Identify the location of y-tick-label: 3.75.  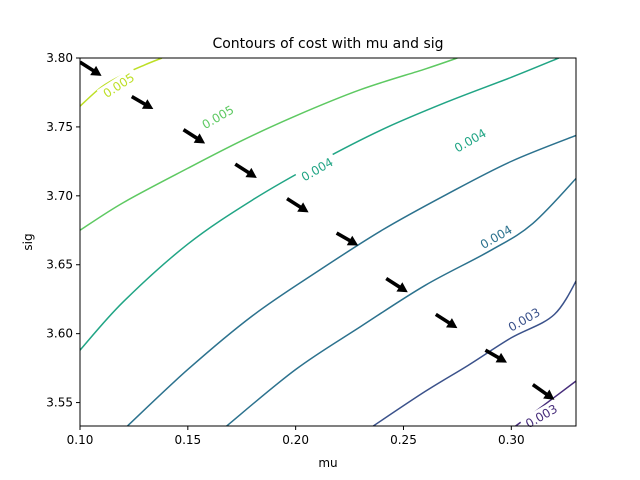
(59, 127).